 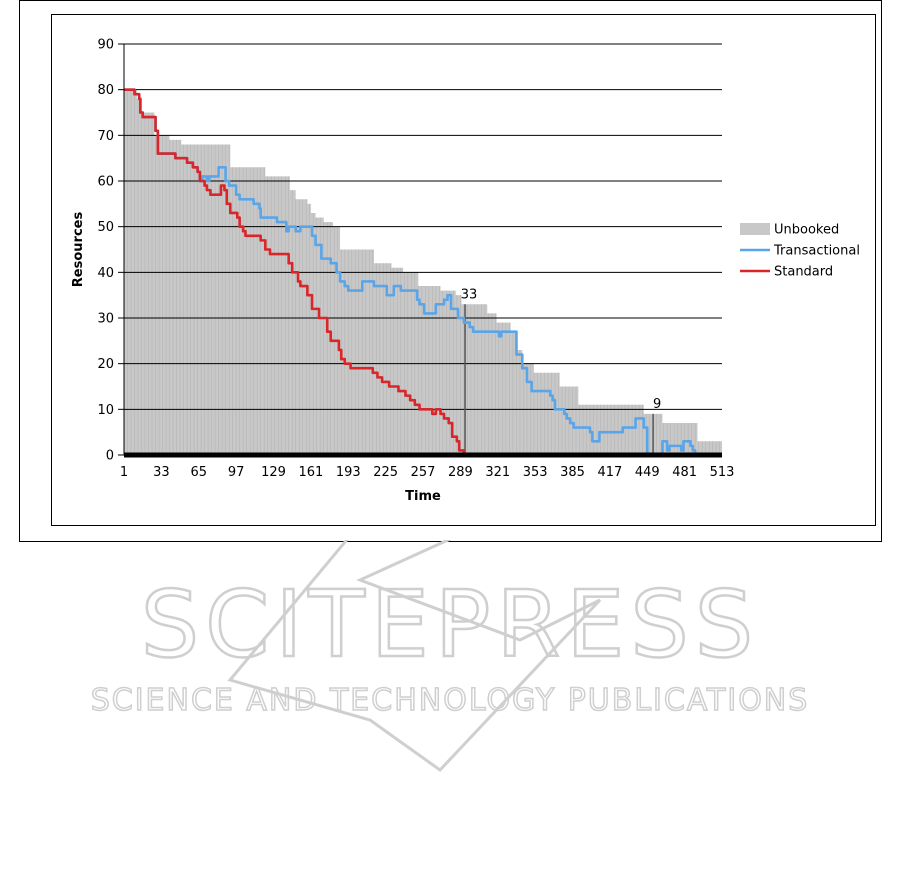 What do you see at coordinates (105, 273) in the screenshot?
I see `y-tick-label: 40` at bounding box center [105, 273].